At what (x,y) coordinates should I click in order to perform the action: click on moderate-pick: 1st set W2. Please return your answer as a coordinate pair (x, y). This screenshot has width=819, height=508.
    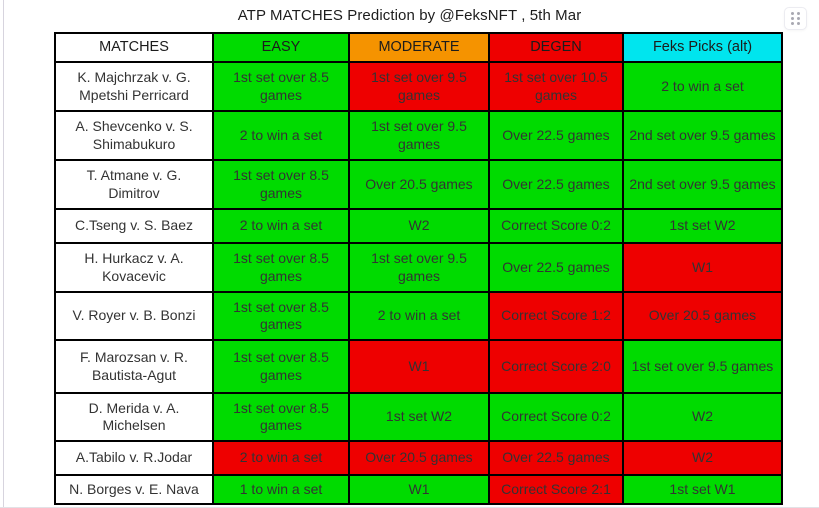
    Looking at the image, I should click on (419, 417).